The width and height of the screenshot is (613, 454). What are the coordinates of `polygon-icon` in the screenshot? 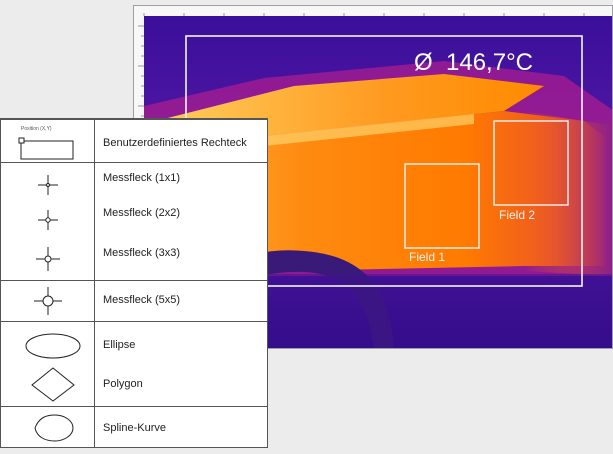 It's located at (53, 384).